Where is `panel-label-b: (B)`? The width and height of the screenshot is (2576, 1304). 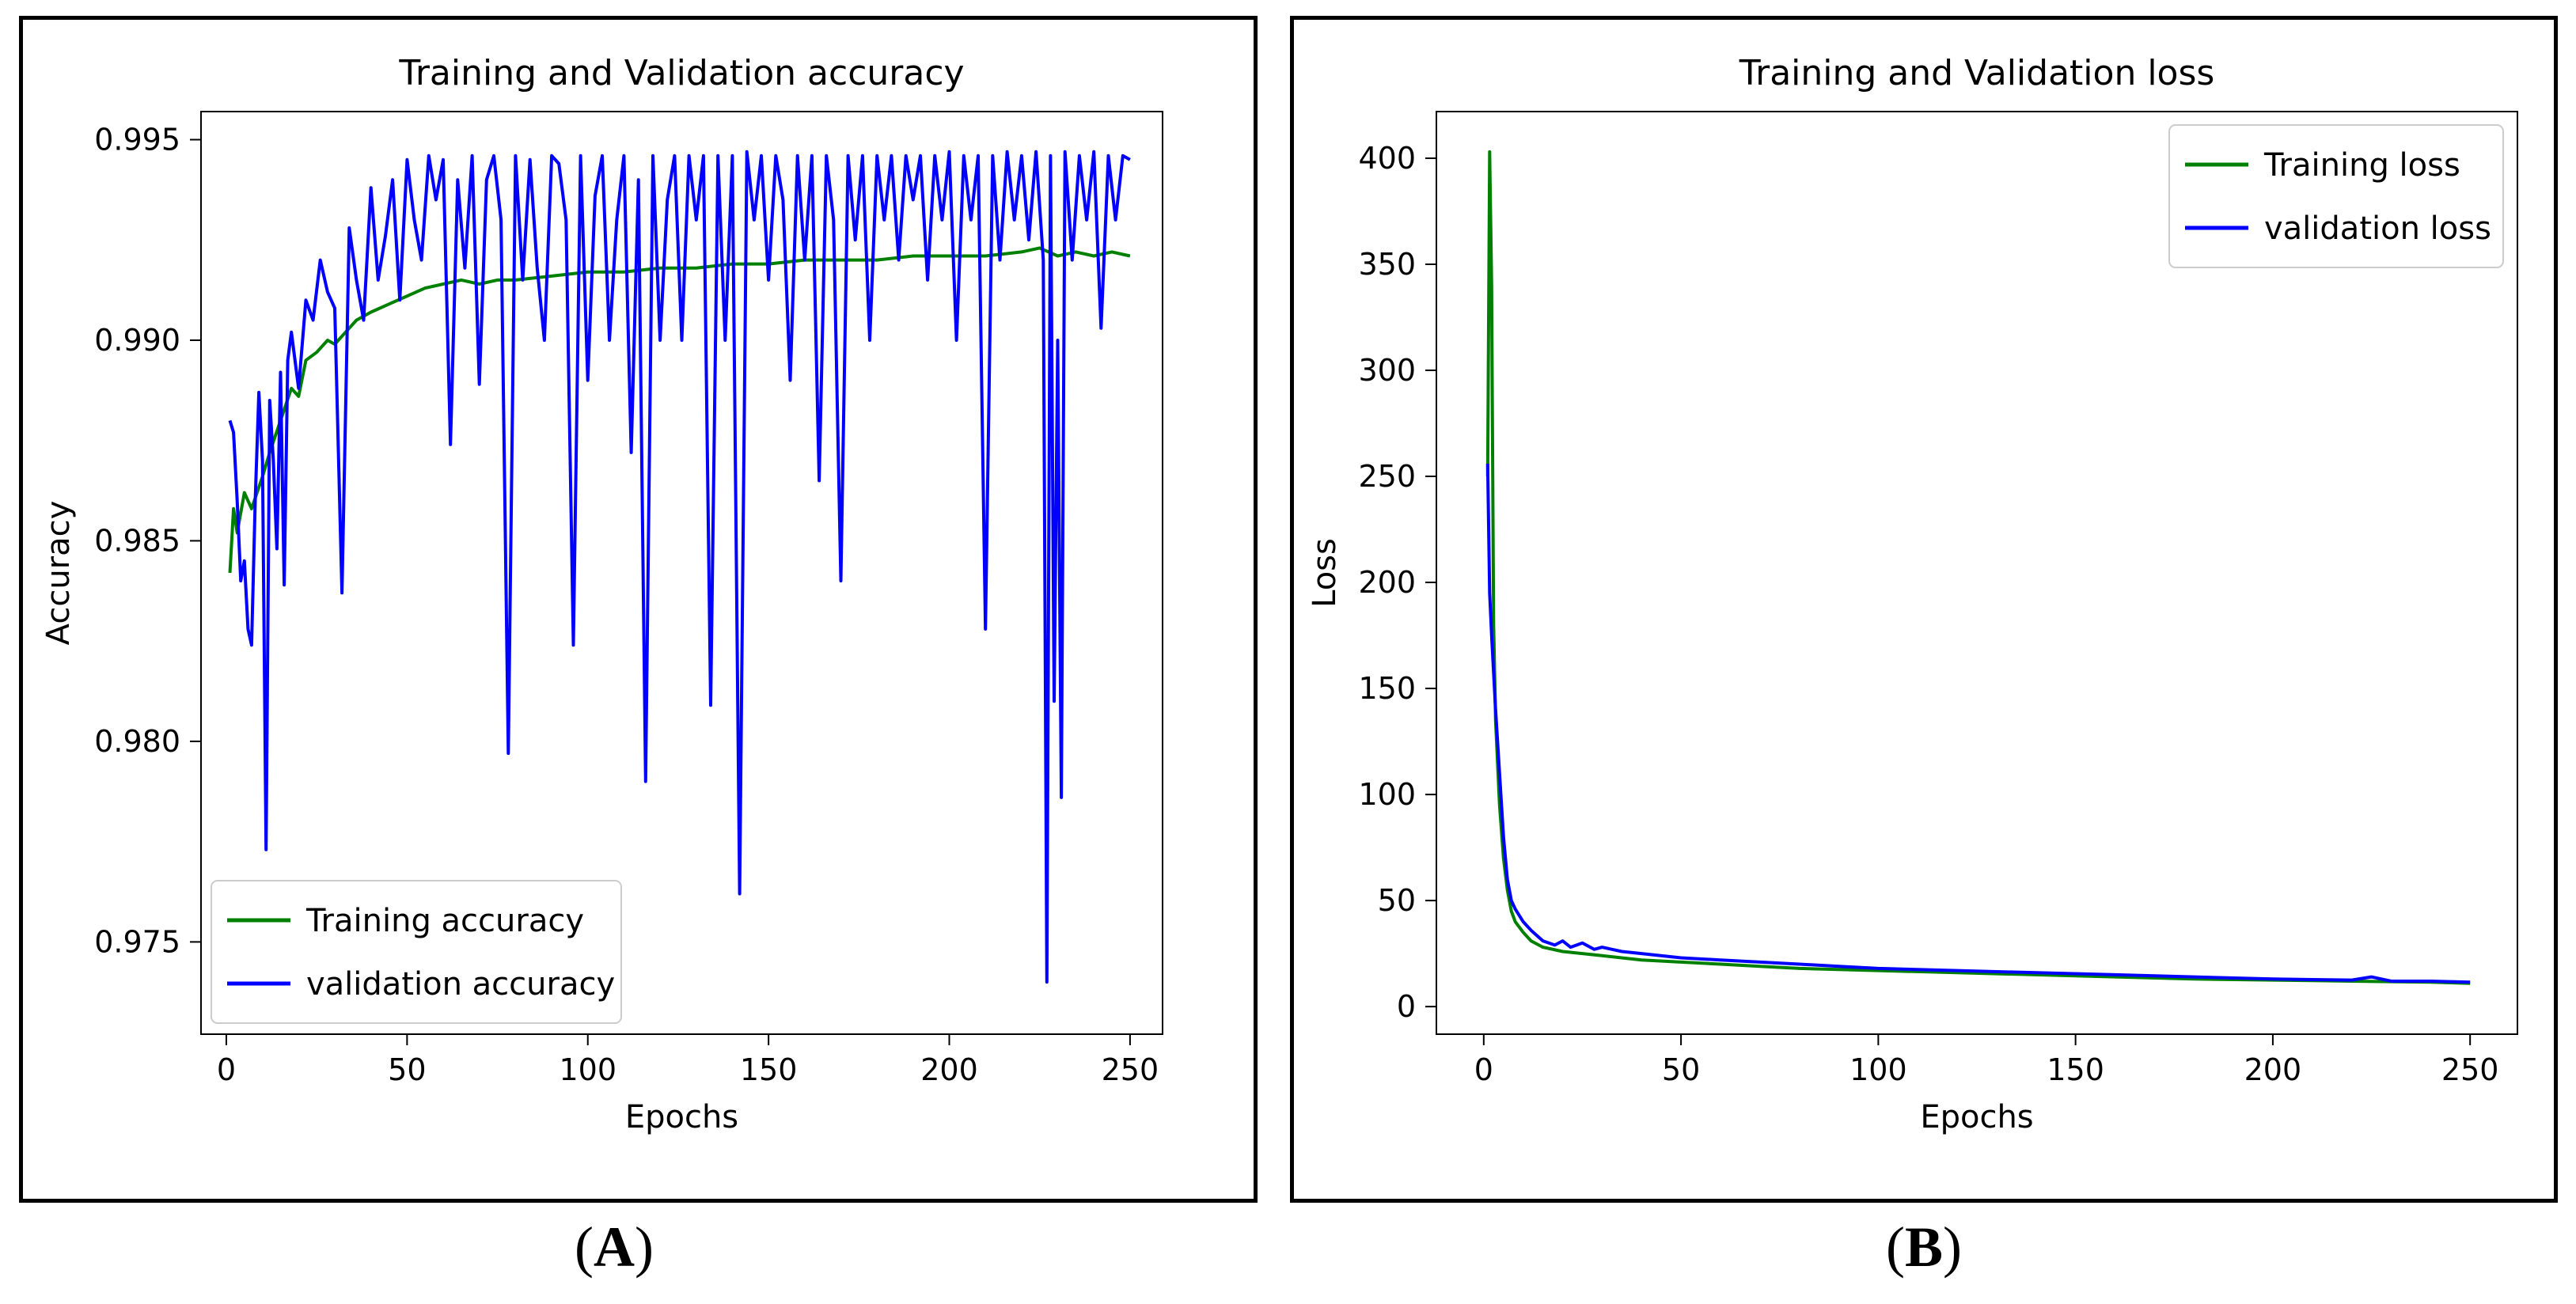 panel-label-b: (B) is located at coordinates (1924, 1247).